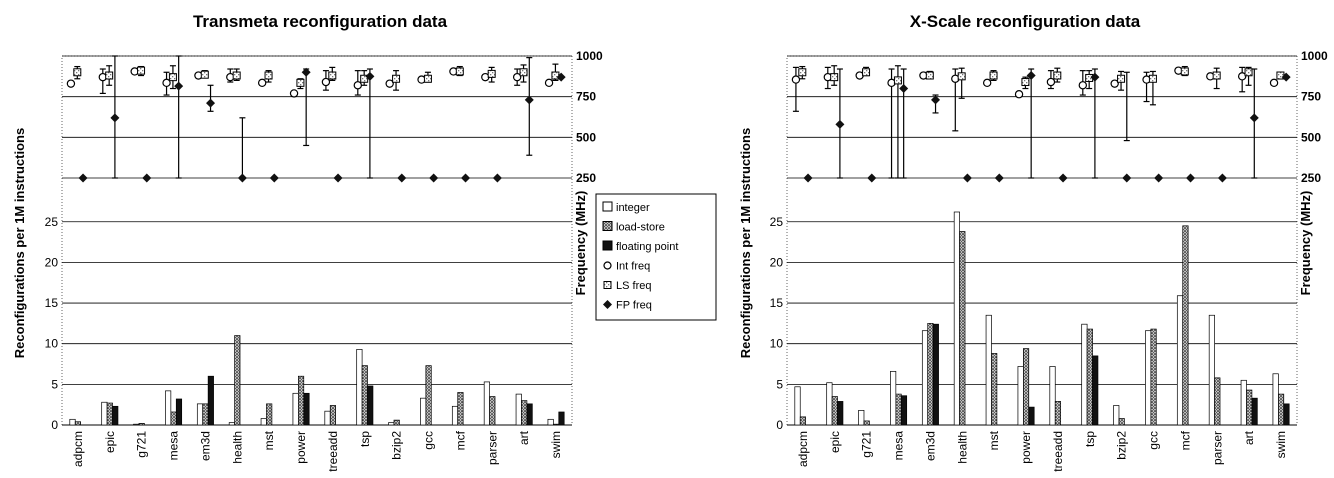 The image size is (1334, 478). What do you see at coordinates (656, 257) in the screenshot?
I see `legend-box` at bounding box center [656, 257].